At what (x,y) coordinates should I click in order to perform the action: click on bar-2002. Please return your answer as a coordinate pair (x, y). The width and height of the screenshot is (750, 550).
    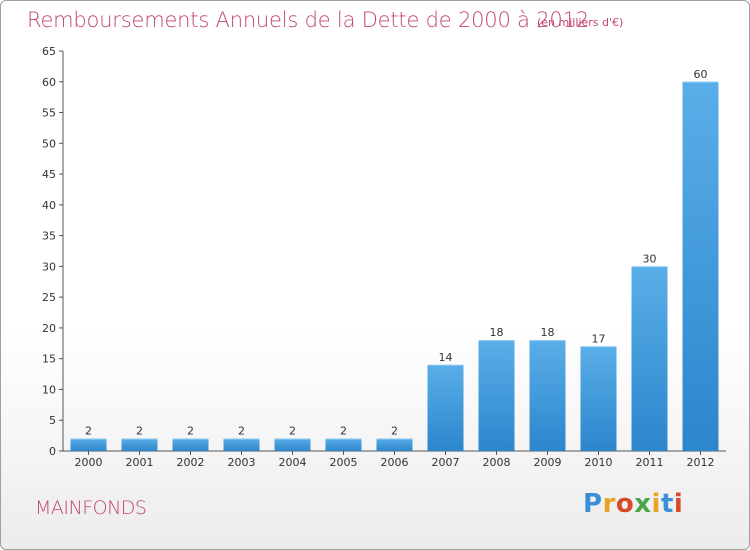
    Looking at the image, I should click on (190, 444).